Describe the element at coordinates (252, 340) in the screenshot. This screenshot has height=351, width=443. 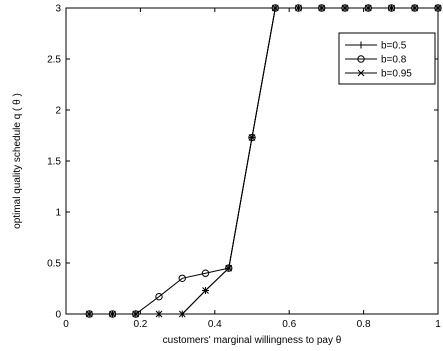
I see `x-axis-label: customers' marginal willingness to pay θ` at that location.